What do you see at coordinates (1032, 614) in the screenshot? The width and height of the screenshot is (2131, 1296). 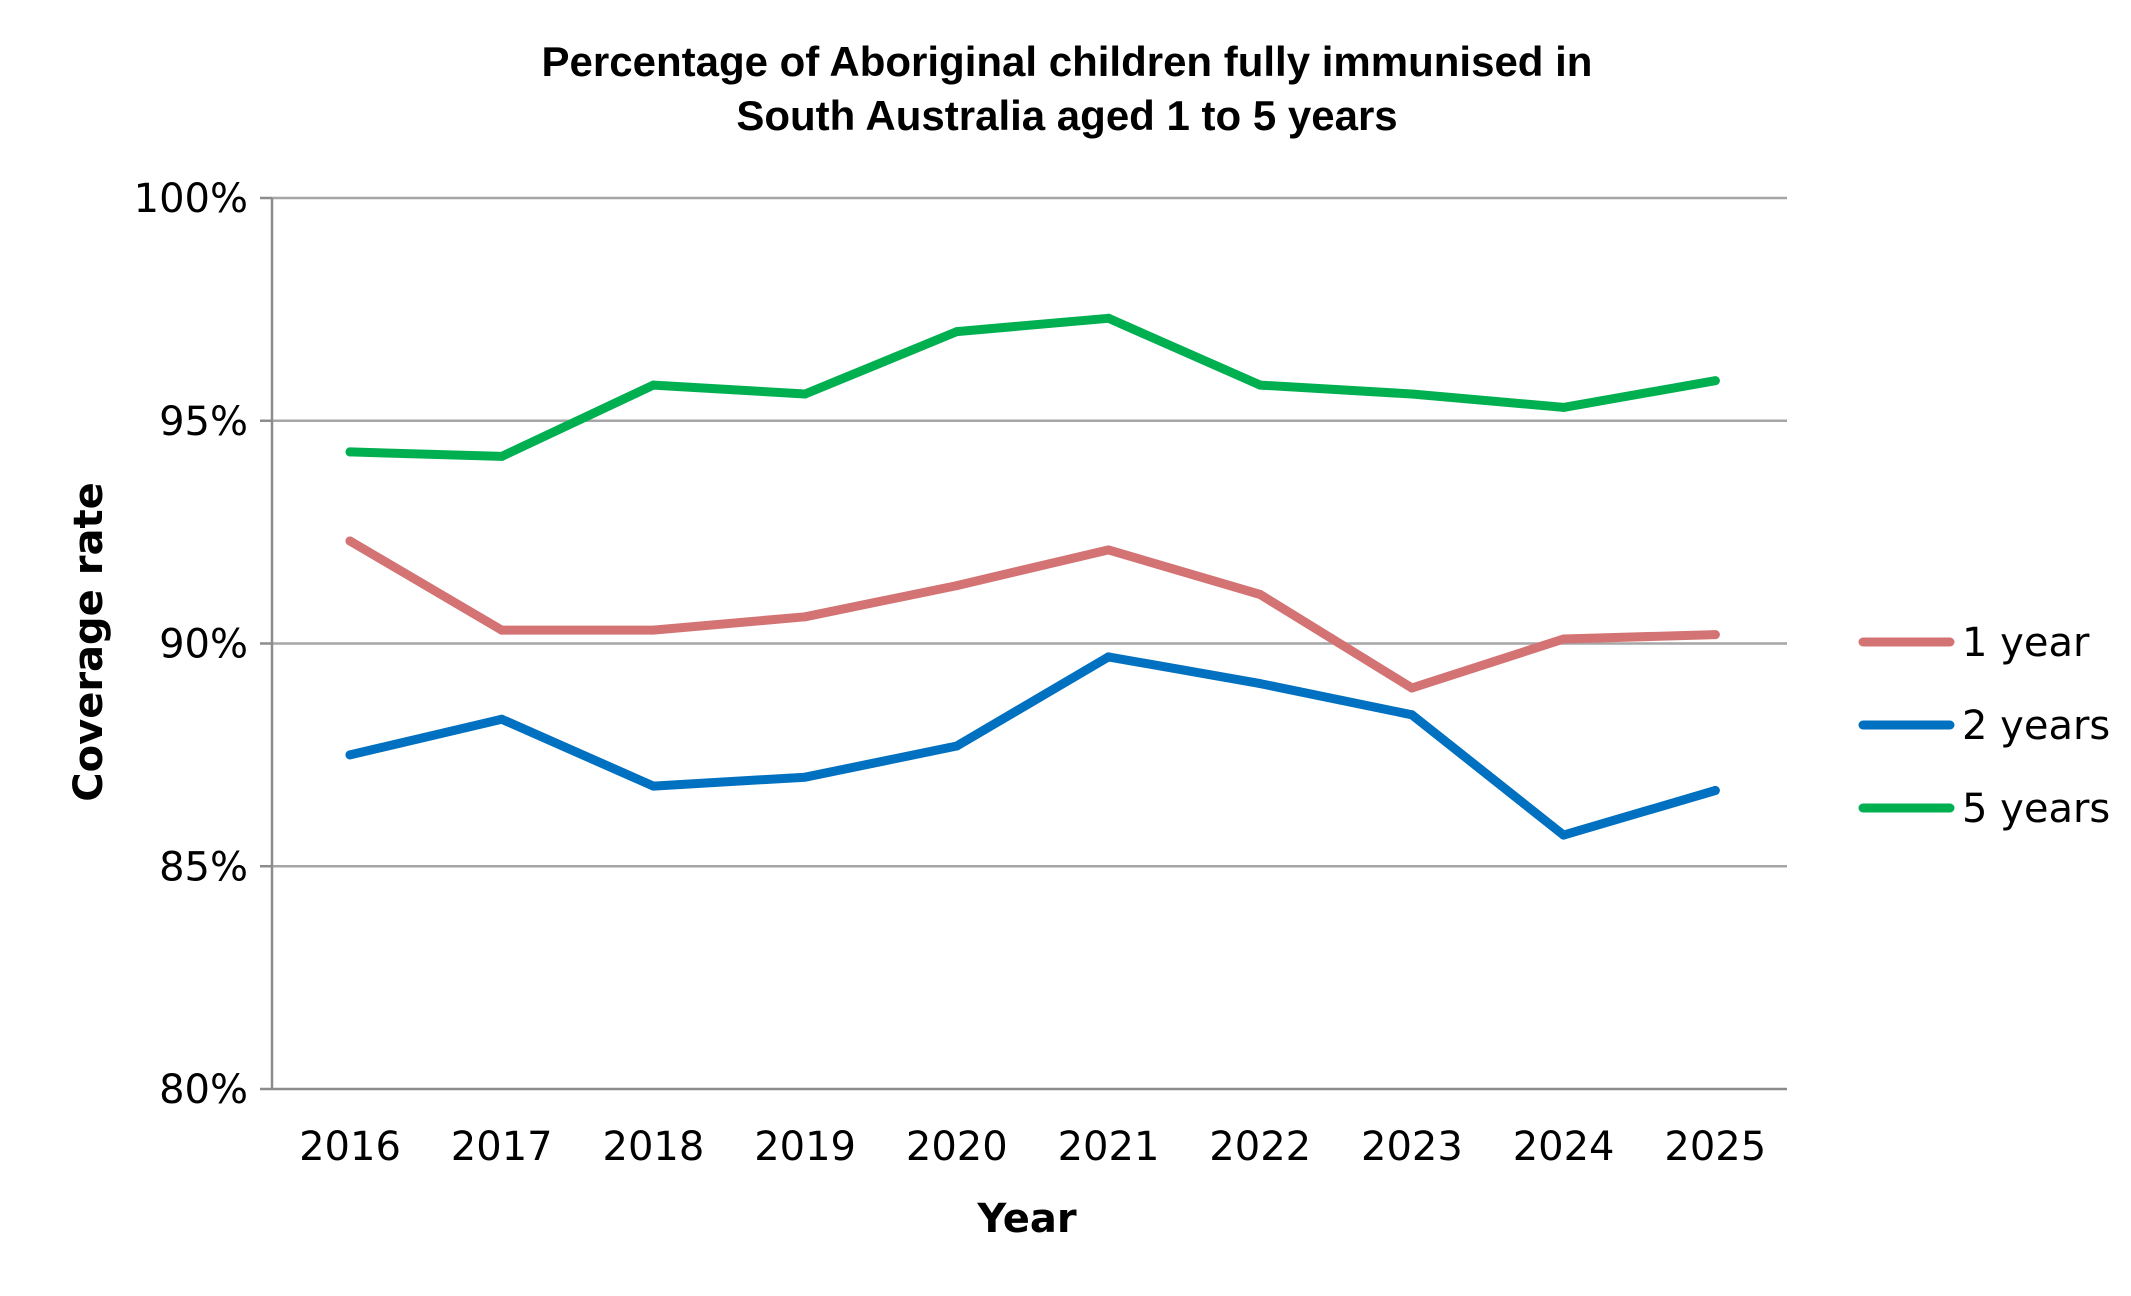 I see `series-line-1-year` at bounding box center [1032, 614].